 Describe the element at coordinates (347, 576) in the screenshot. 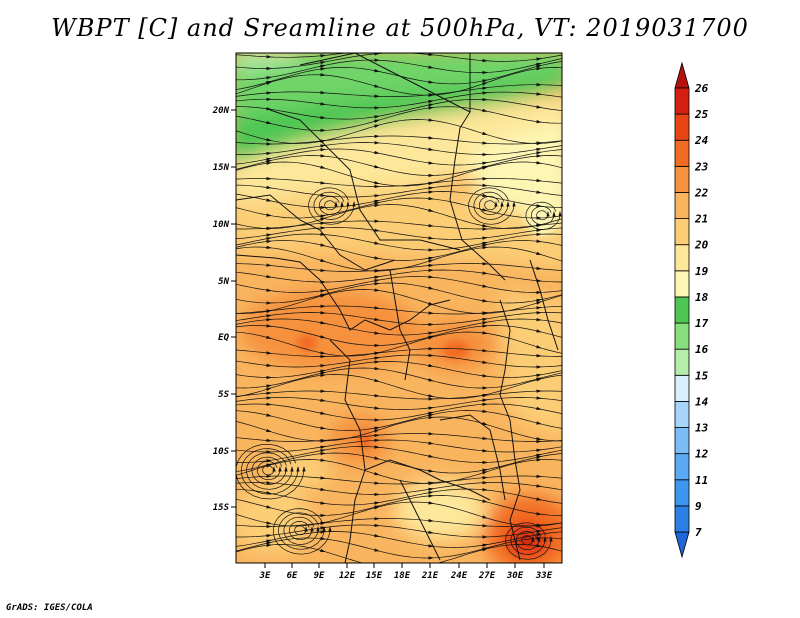

I see `lon-label: 12E` at that location.